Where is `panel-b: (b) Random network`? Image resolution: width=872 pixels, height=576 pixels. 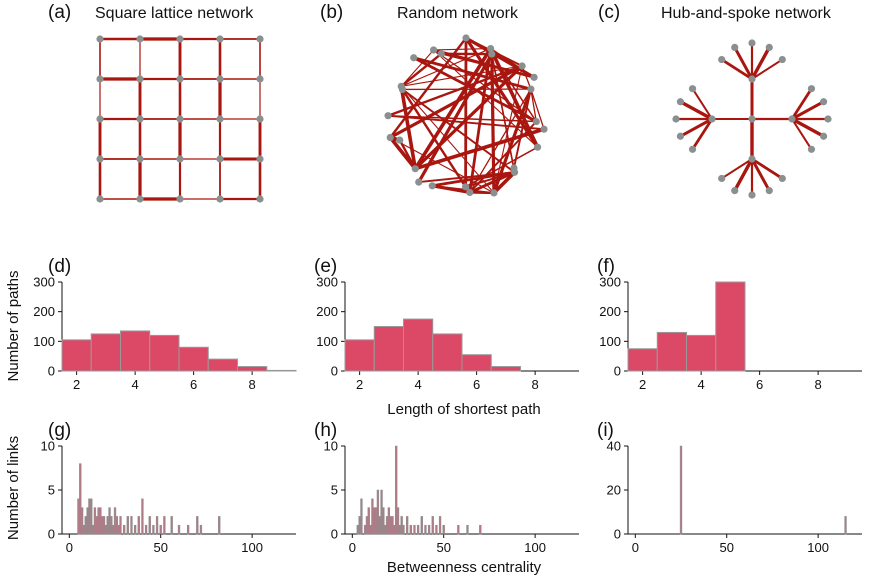
panel-b: (b) Random network is located at coordinates (434, 99).